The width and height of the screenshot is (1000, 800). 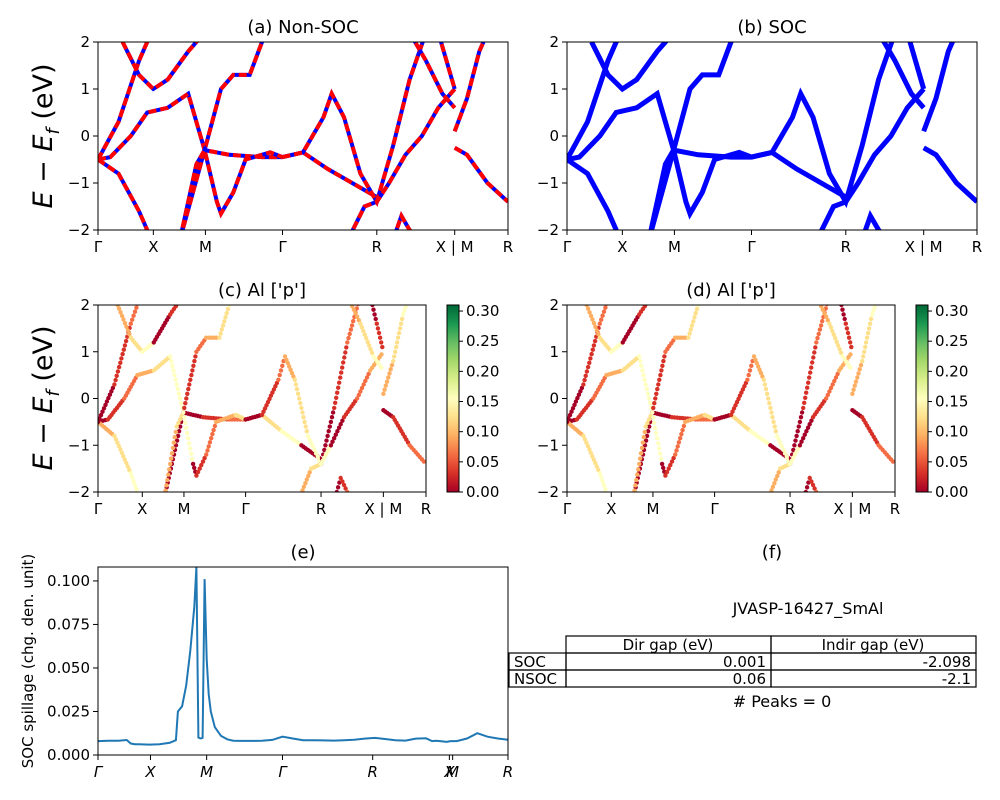 What do you see at coordinates (403, 158) in the screenshot?
I see `band-line-overlay` at bounding box center [403, 158].